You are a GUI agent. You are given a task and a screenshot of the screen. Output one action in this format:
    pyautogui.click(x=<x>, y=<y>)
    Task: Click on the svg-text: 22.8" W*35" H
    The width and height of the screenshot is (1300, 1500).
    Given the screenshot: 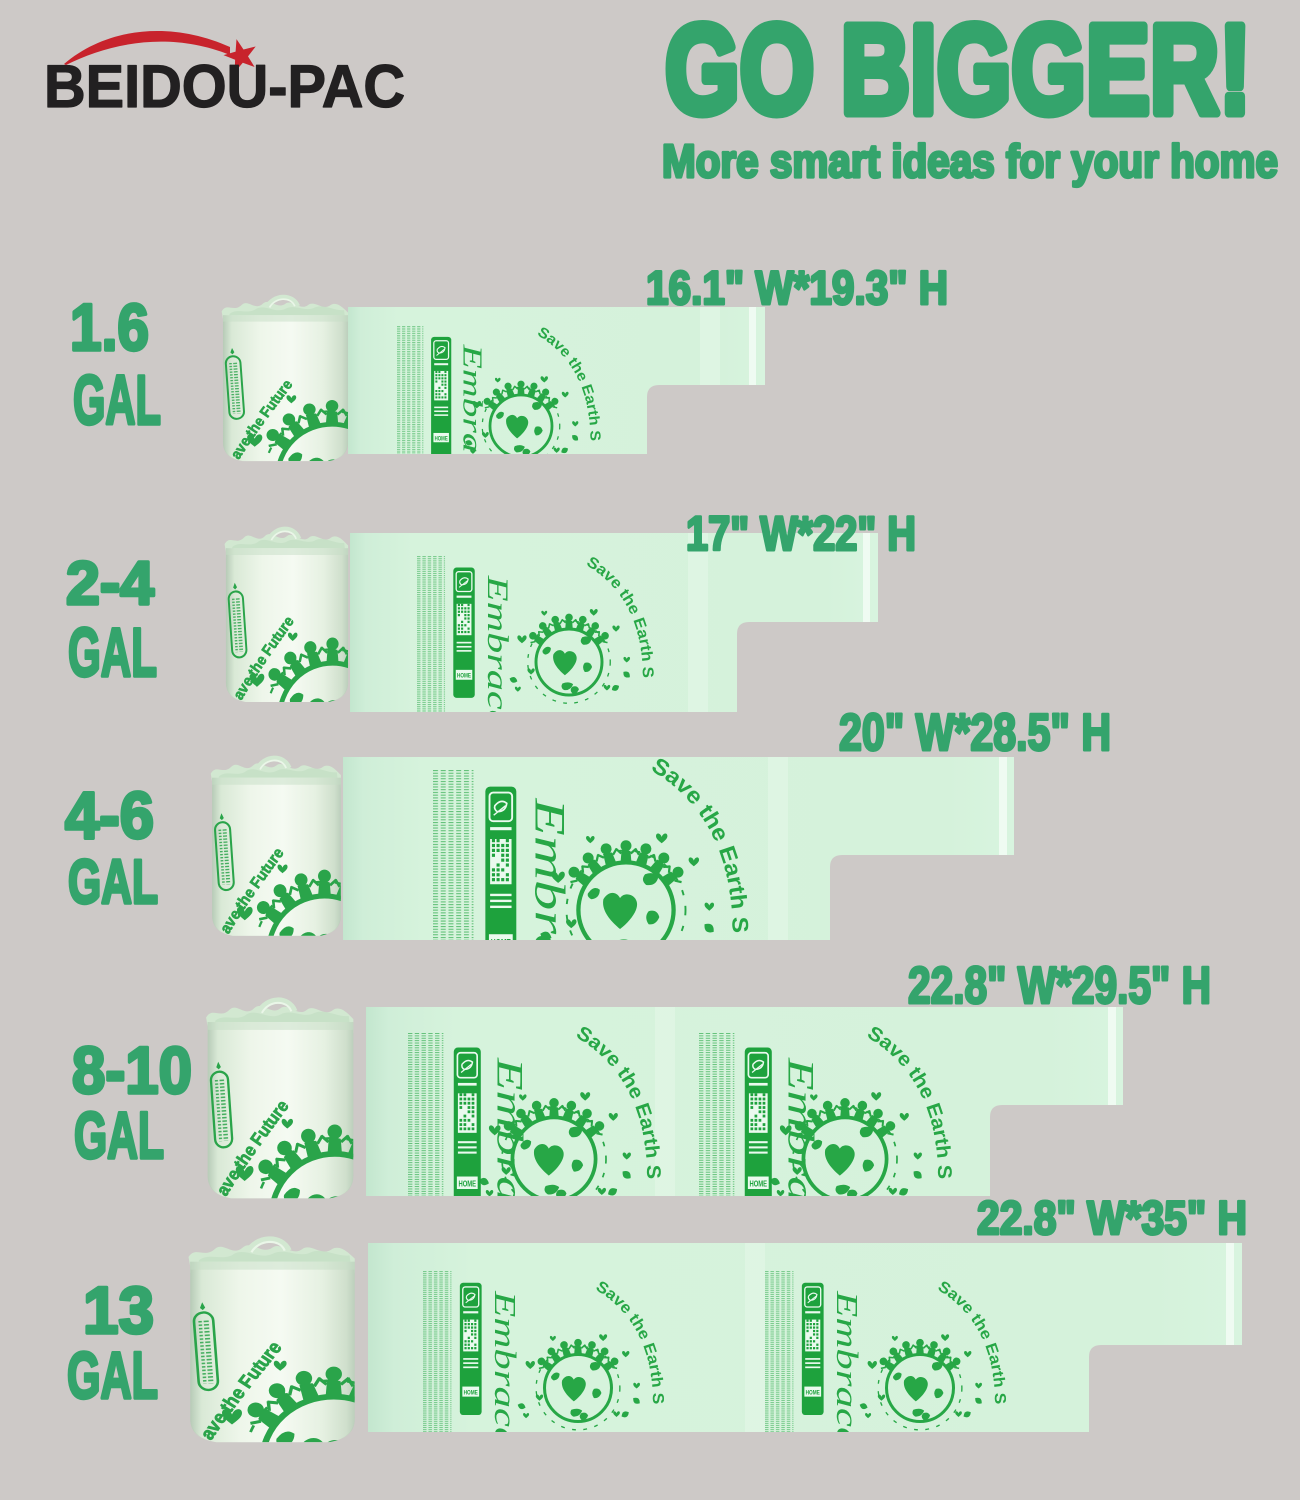 What is the action you would take?
    pyautogui.click(x=1112, y=1217)
    